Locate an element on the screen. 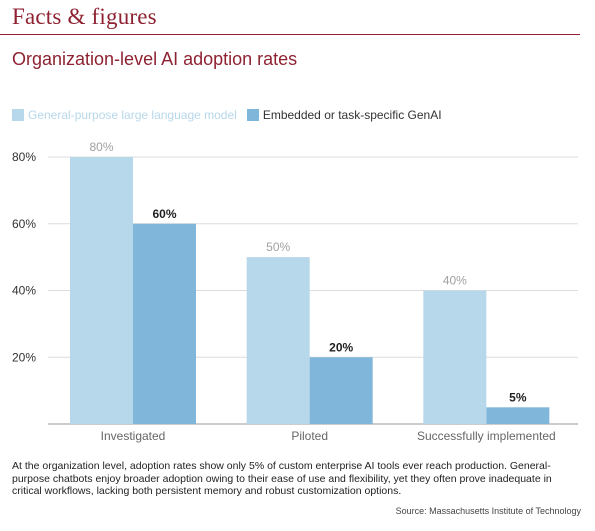 The height and width of the screenshot is (531, 595). page-title: Facts & figures is located at coordinates (84, 16).